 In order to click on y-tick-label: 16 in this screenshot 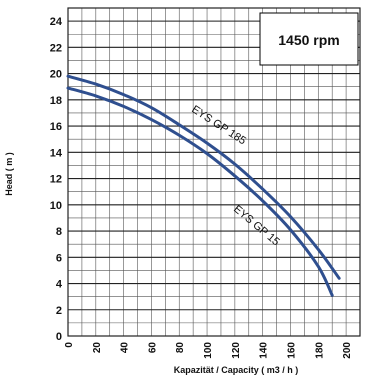, I will do `click(56, 127)`.